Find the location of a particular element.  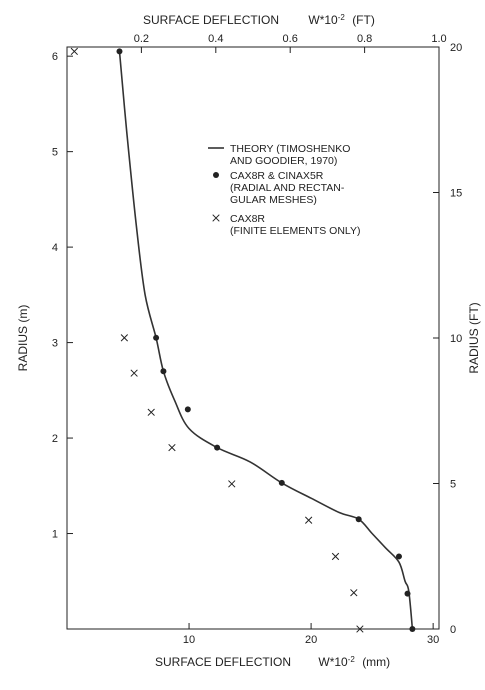

legend-label: (FINITE ELEMENTS ONLY) is located at coordinates (295, 231).